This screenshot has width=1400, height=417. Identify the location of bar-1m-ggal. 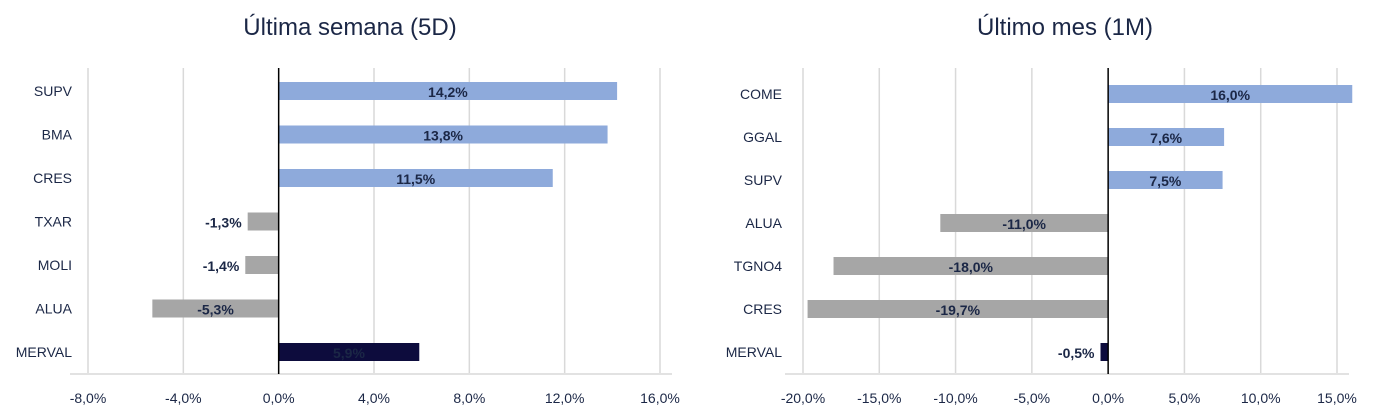
(1166, 137).